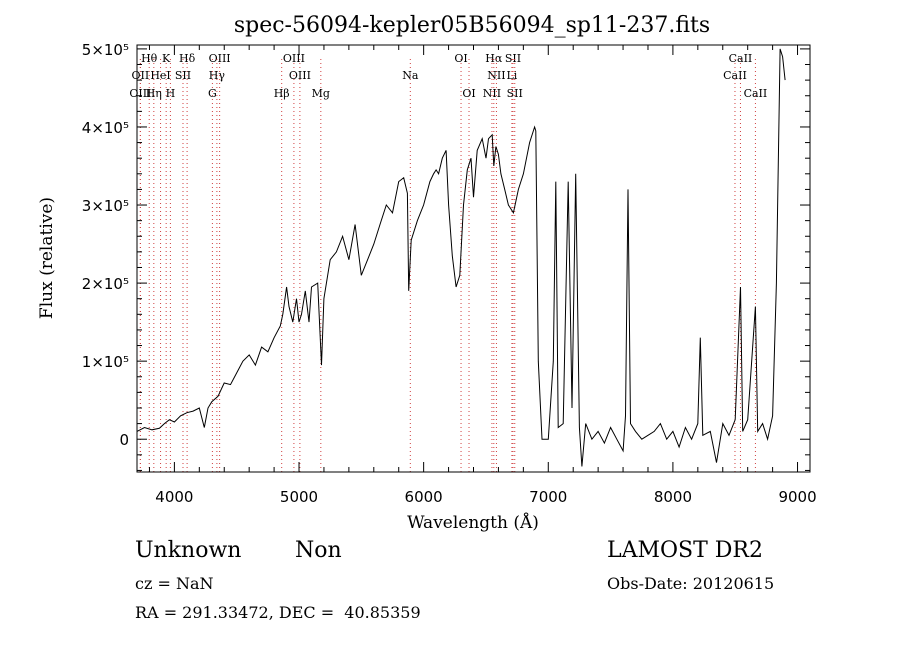 The height and width of the screenshot is (650, 900). Describe the element at coordinates (797, 497) in the screenshot. I see `x-tick-label: 9000` at that location.